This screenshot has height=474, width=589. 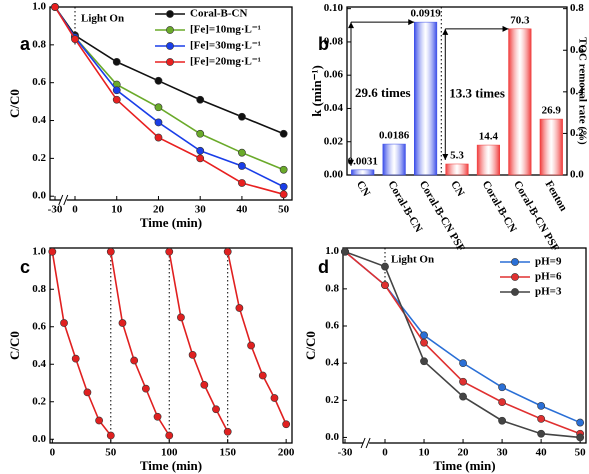 What do you see at coordinates (334, 75) in the screenshot?
I see `y-tick-label: 0.06` at bounding box center [334, 75].